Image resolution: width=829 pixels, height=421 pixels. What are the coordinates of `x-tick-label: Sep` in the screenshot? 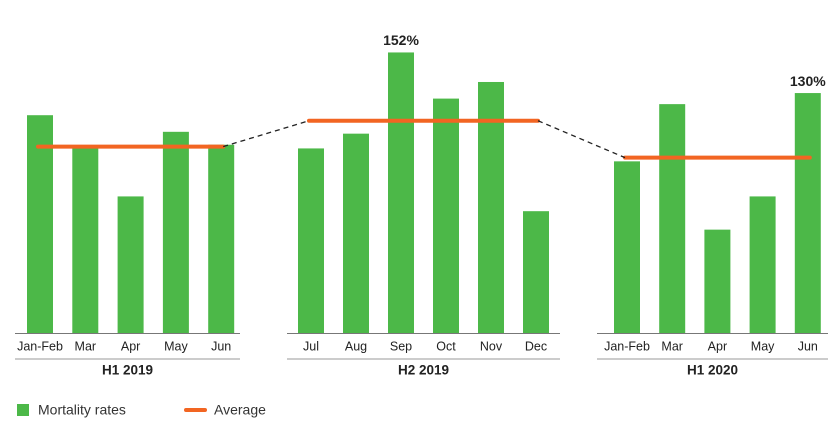 It's located at (401, 346).